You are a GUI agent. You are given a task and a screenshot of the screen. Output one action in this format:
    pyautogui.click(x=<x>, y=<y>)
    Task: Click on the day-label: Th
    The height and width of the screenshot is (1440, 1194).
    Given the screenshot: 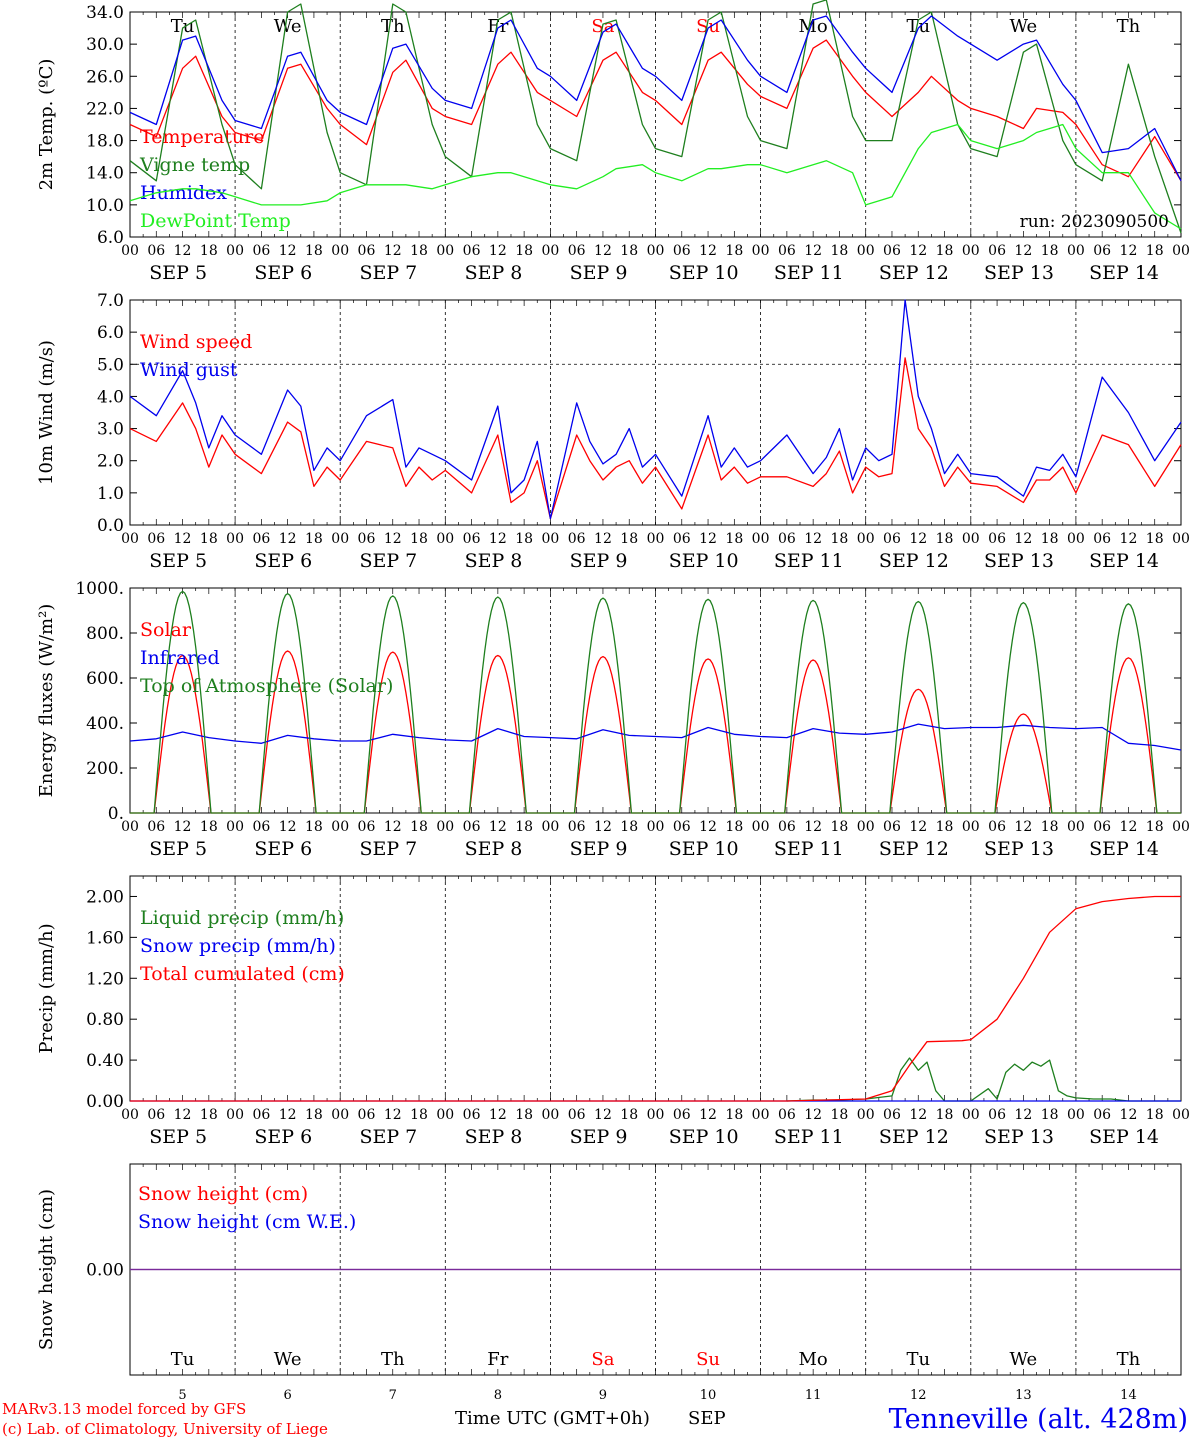 What is the action you would take?
    pyautogui.click(x=393, y=26)
    